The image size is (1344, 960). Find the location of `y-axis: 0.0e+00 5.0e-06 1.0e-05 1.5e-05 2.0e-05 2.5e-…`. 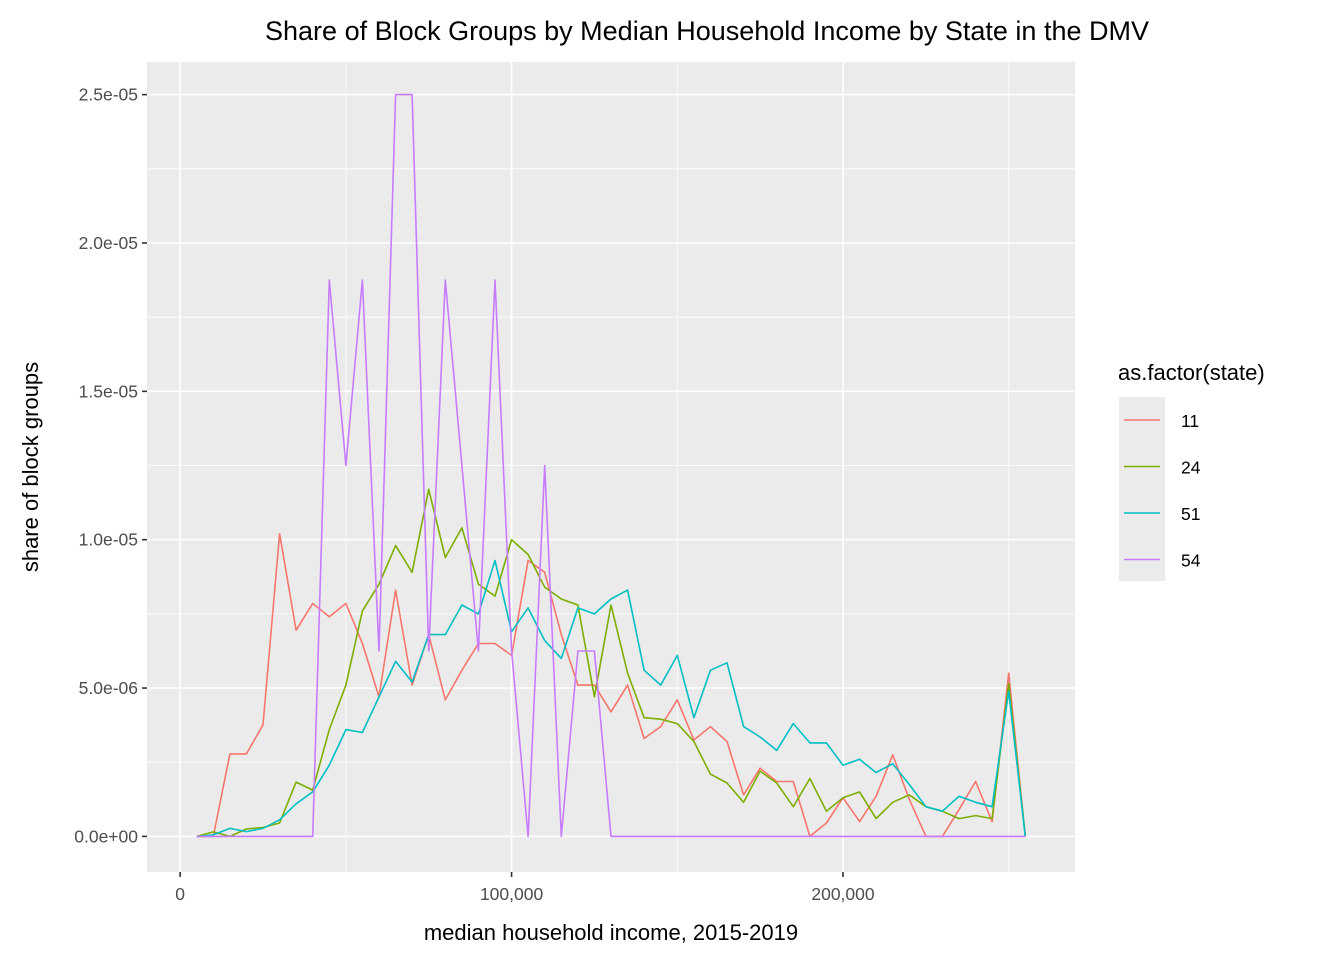

y-axis: 0.0e+00 5.0e-06 1.0e-05 1.5e-05 2.0e-05 2.5e-… is located at coordinates (110, 465).